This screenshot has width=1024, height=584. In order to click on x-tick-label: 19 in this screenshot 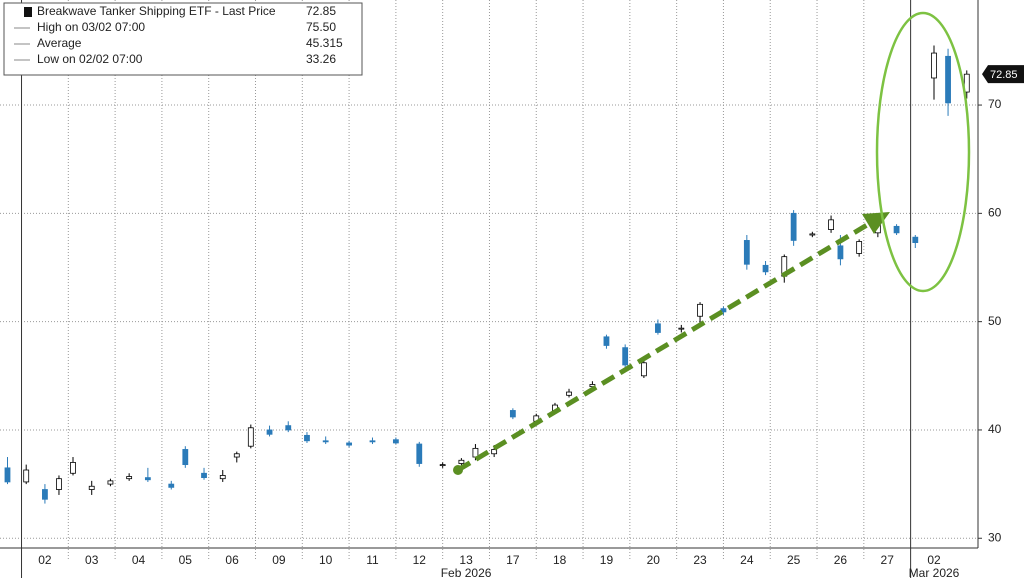, I will do `click(607, 560)`.